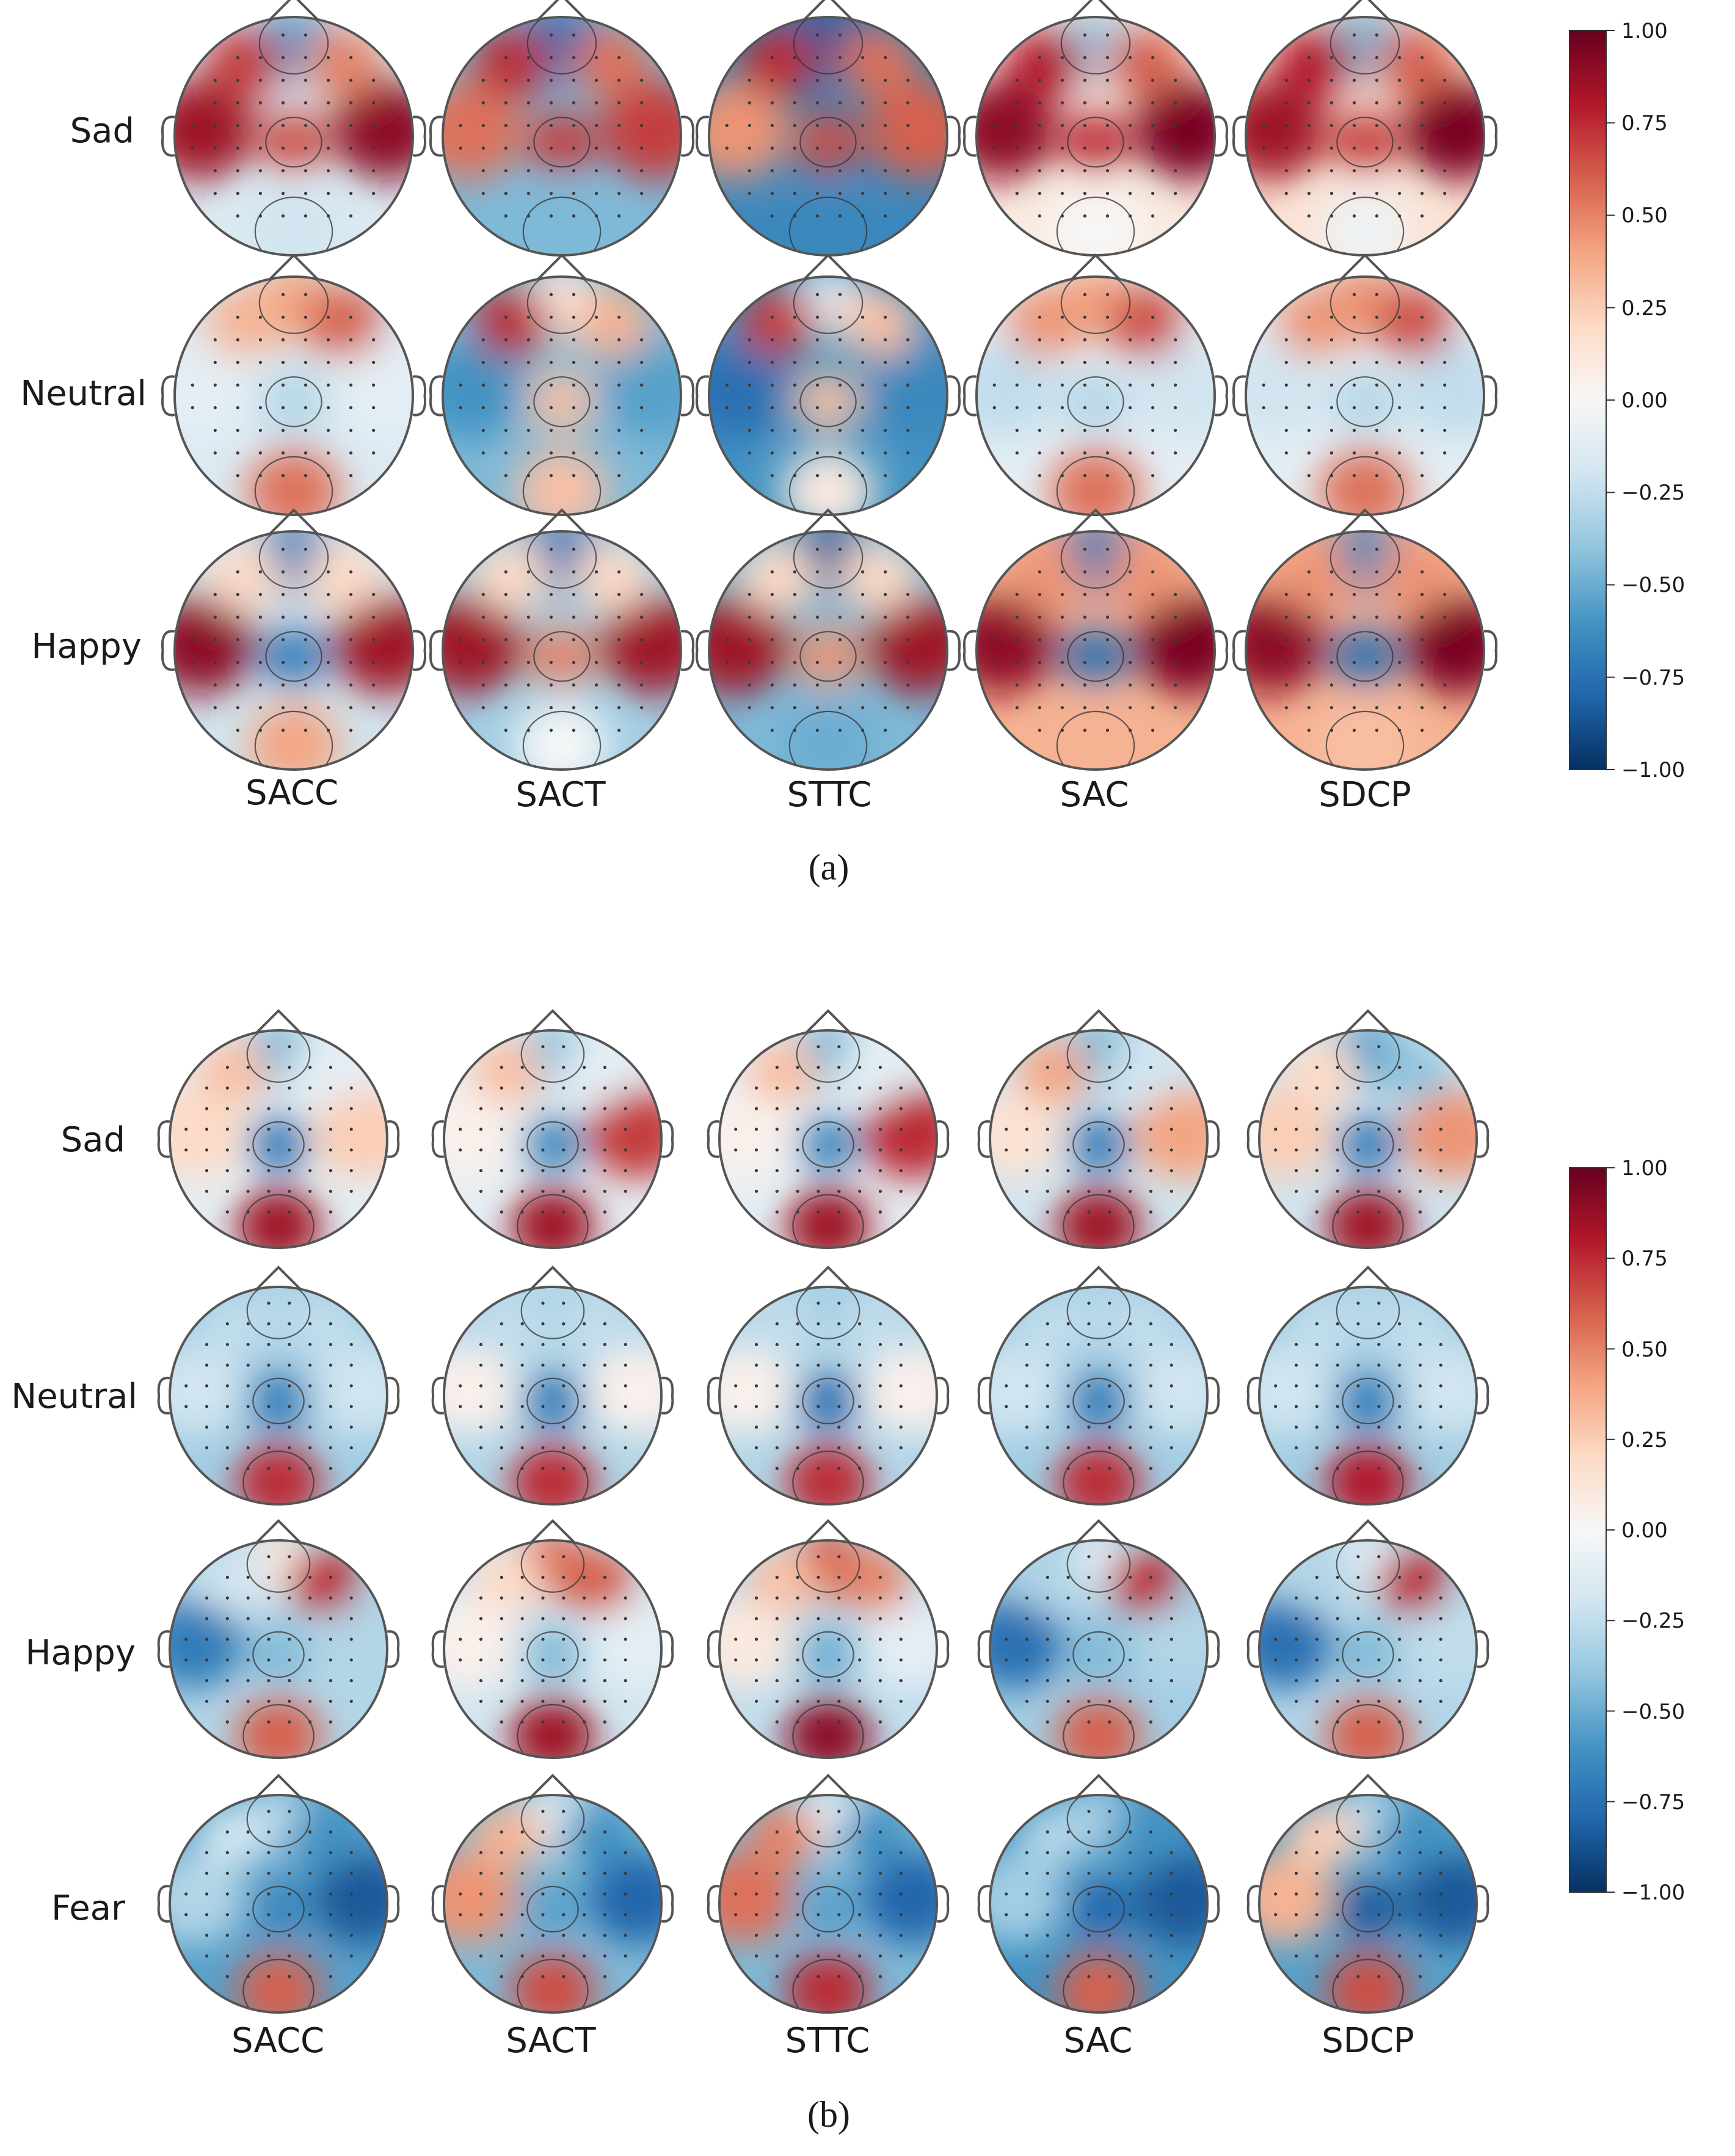 Image resolution: width=1735 pixels, height=2156 pixels. What do you see at coordinates (1588, 400) in the screenshot?
I see `panel-a-colorbar-gradient` at bounding box center [1588, 400].